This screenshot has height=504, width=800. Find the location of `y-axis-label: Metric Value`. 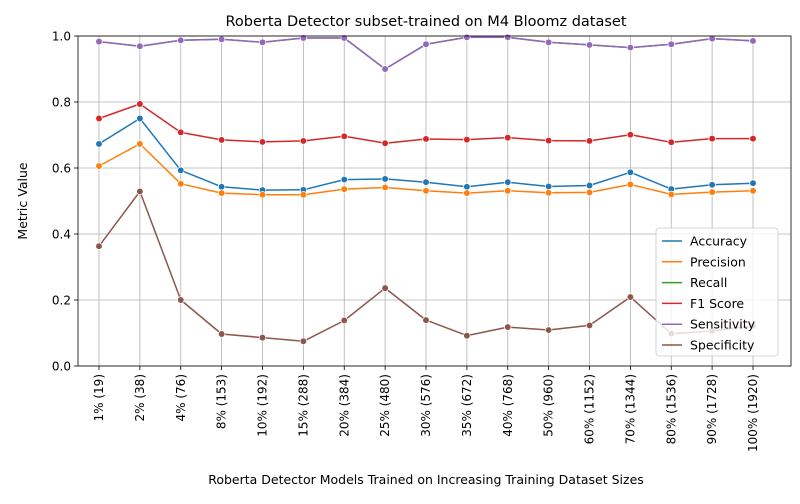

y-axis-label: Metric Value is located at coordinates (22, 200).